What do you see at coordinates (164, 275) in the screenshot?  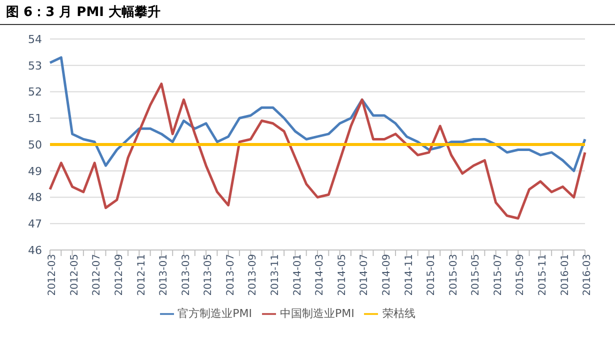 I see `x-tick-label: 2013-01` at bounding box center [164, 275].